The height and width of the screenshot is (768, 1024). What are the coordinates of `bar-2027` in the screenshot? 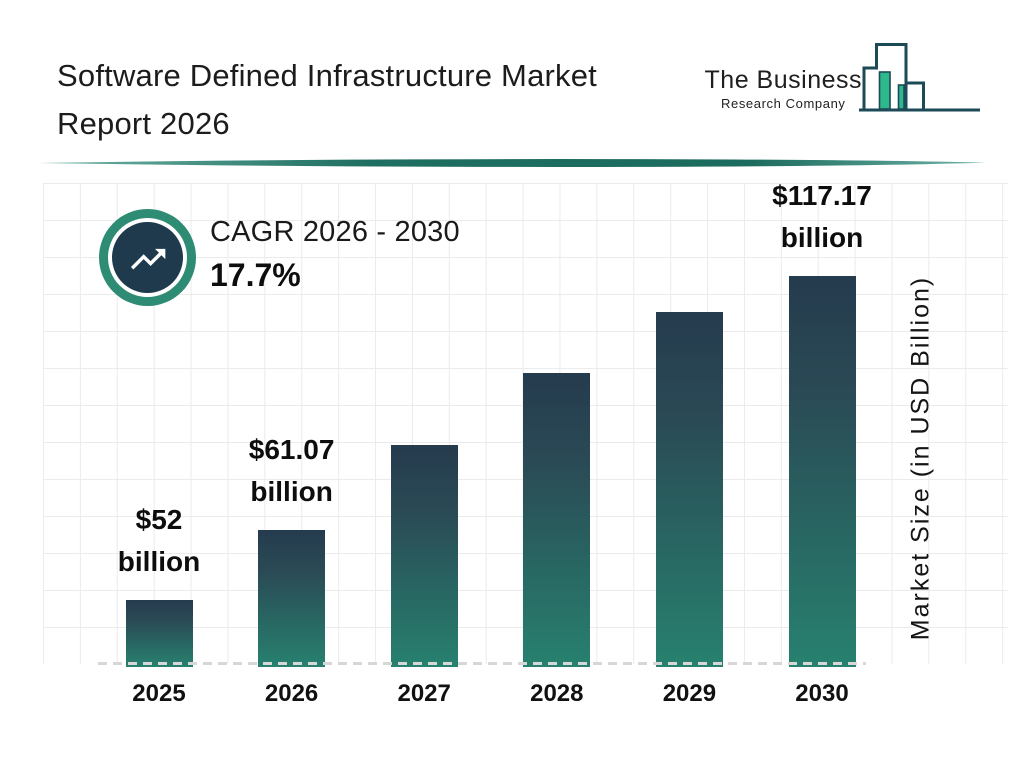 It's located at (424, 556).